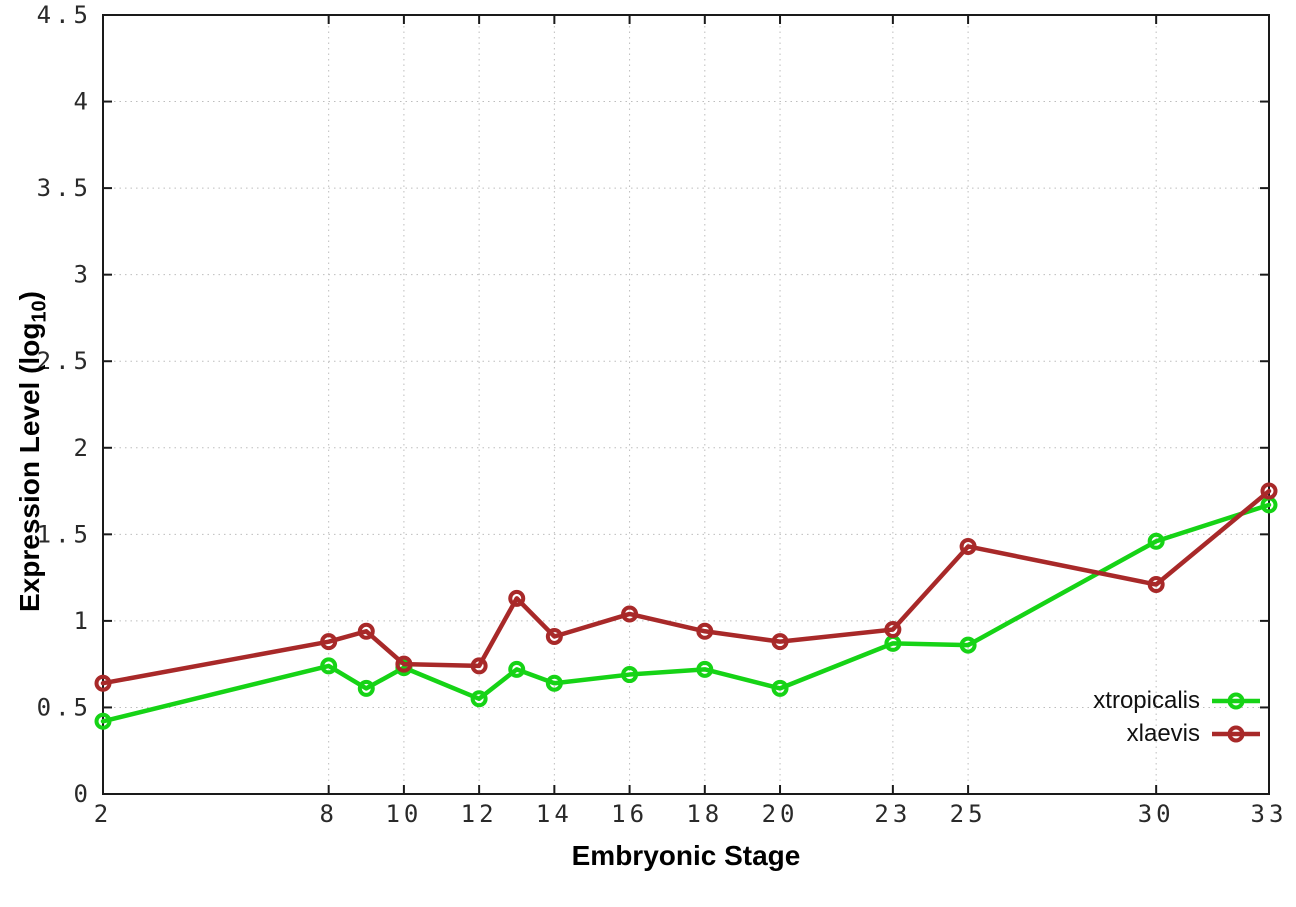 This screenshot has height=907, width=1296. What do you see at coordinates (704, 814) in the screenshot?
I see `svg-text: 18` at bounding box center [704, 814].